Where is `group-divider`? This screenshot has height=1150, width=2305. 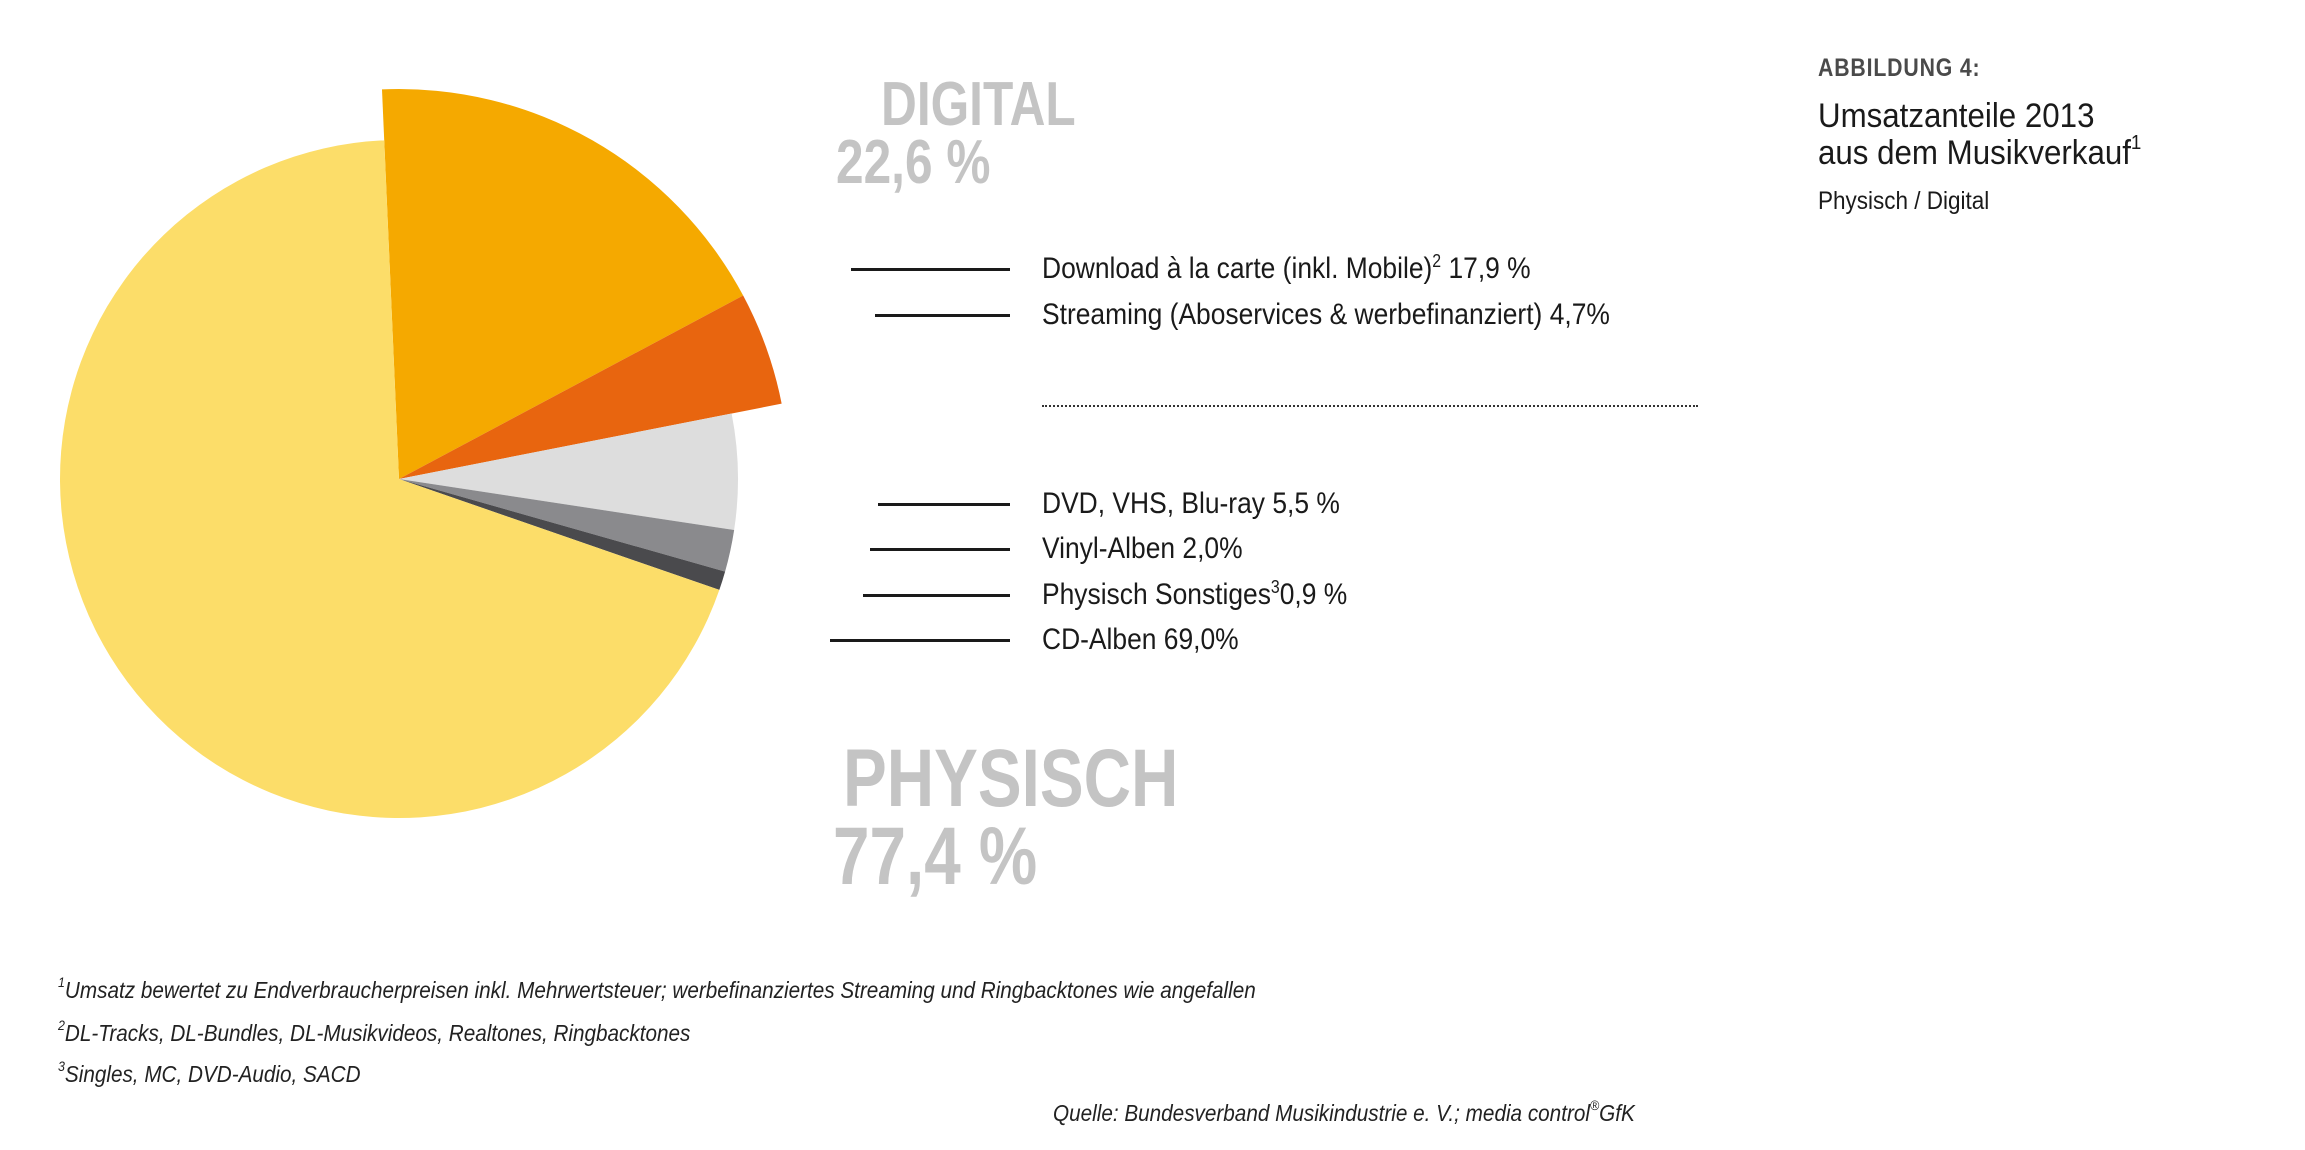
group-divider is located at coordinates (1370, 406).